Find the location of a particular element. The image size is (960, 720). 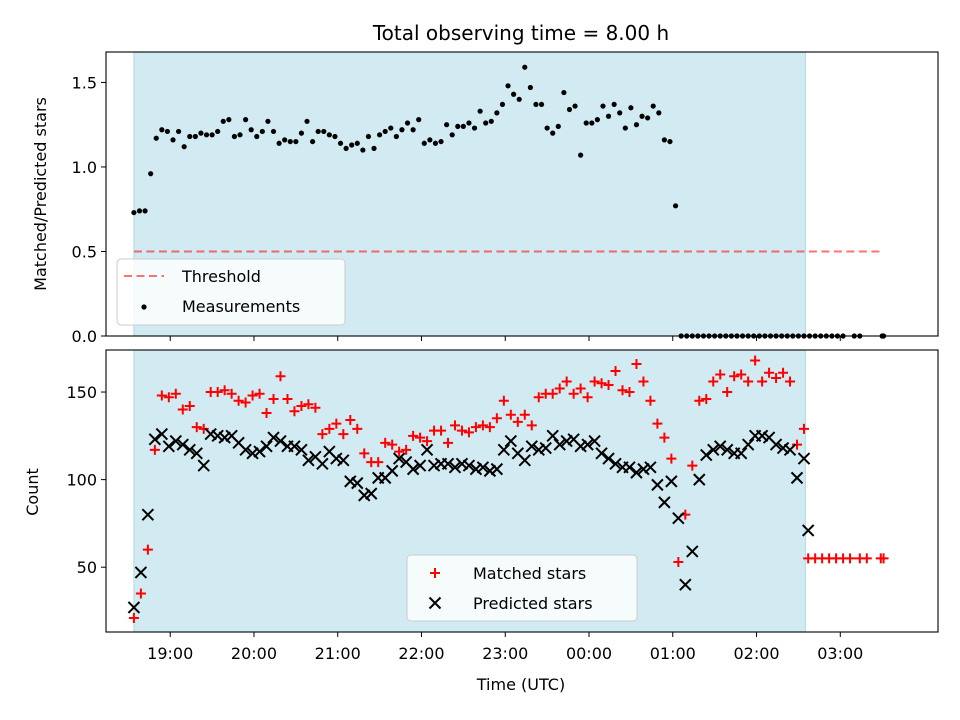

y-tick-label: 1.5 is located at coordinates (84, 82).